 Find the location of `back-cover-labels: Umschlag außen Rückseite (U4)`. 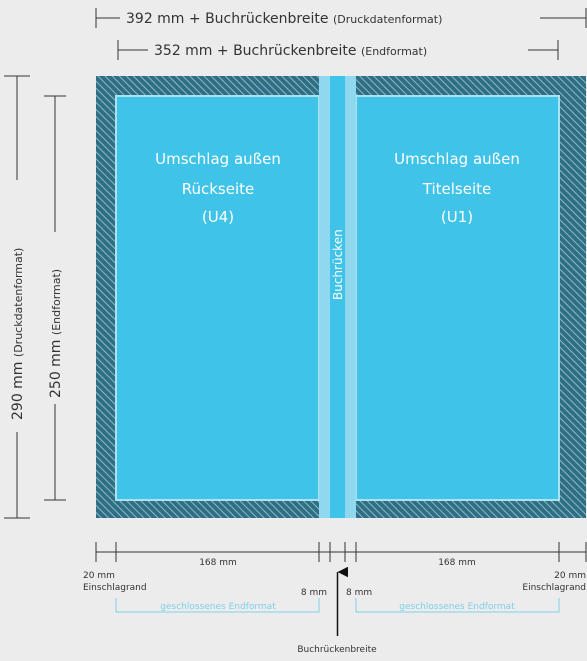

back-cover-labels: Umschlag außen Rückseite (U4) is located at coordinates (218, 188).